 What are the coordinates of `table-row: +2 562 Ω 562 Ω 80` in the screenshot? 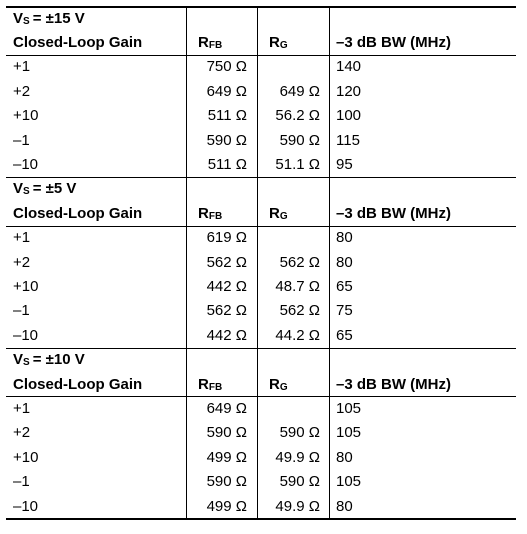 It's located at (261, 262).